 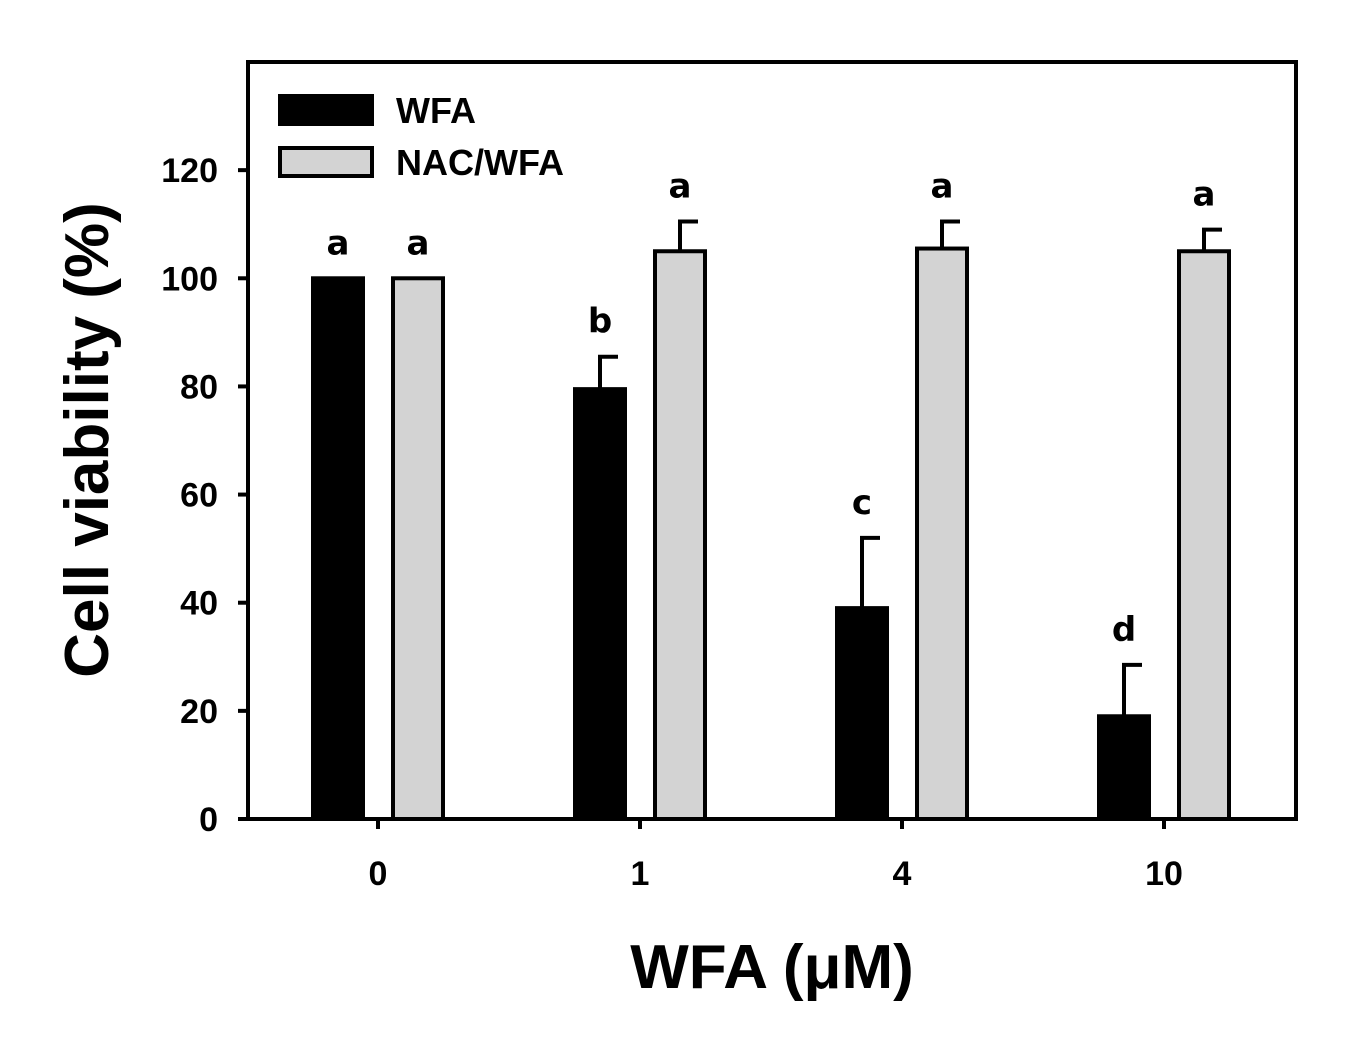 What do you see at coordinates (480, 162) in the screenshot?
I see `legend-label-nac-wfa: NAC/WFA` at bounding box center [480, 162].